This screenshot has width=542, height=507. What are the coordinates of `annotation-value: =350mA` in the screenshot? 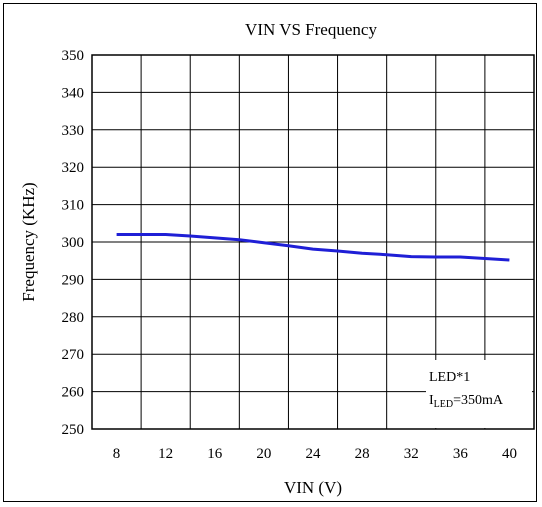 It's located at (478, 400).